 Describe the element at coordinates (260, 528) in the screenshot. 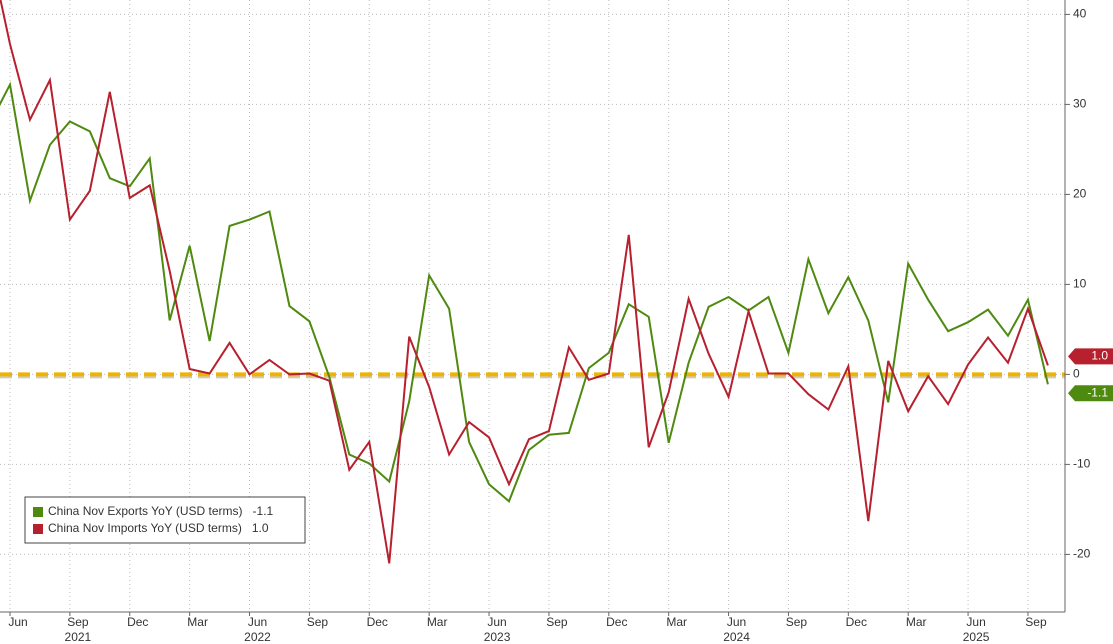

I see `legend-value: 1.0` at that location.